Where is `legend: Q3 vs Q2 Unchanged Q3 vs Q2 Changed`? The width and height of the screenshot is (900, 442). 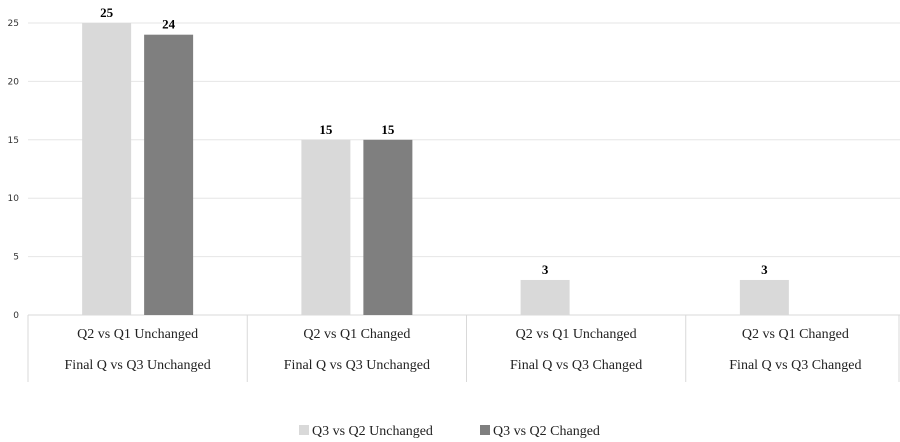
legend: Q3 vs Q2 Unchanged Q3 vs Q2 Changed is located at coordinates (449, 431).